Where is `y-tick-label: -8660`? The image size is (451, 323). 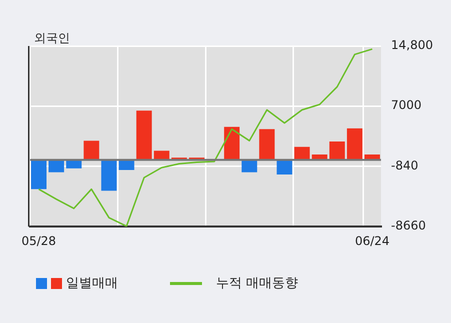 y-tick-label: -8660 is located at coordinates (408, 225).